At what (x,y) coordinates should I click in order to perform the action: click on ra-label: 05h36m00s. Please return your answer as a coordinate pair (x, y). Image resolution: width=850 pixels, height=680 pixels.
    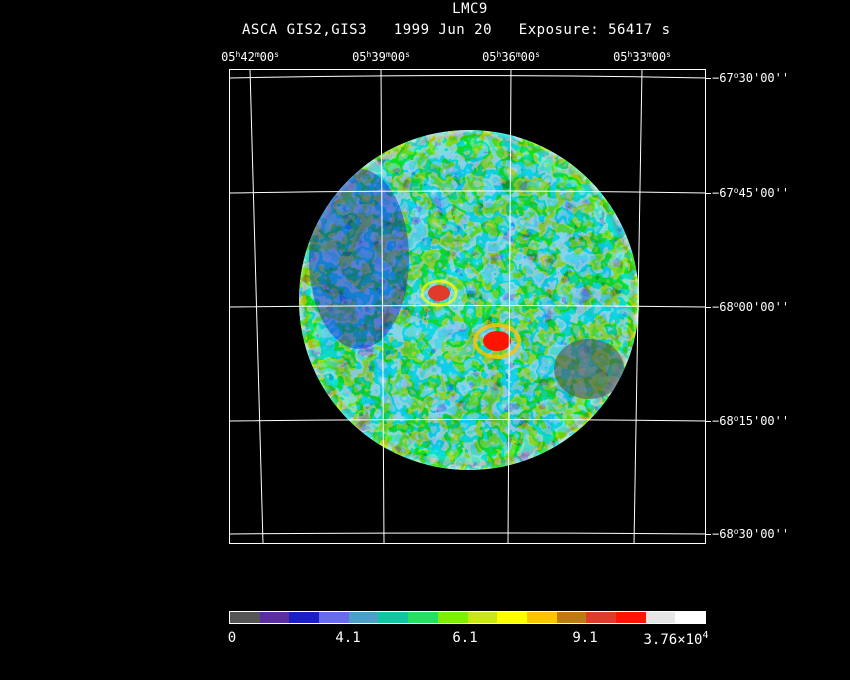
    Looking at the image, I should click on (511, 57).